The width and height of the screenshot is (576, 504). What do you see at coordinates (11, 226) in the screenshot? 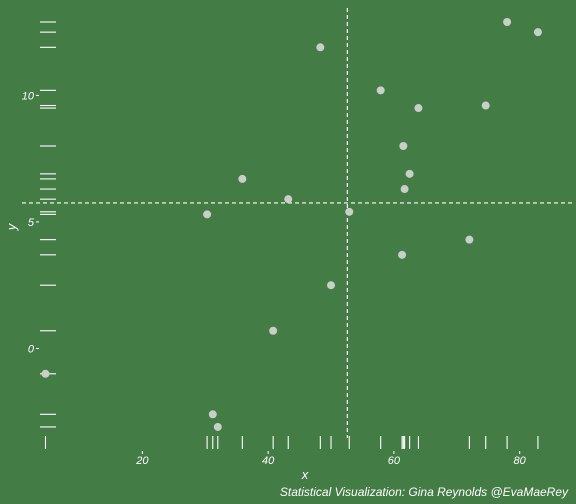
I see `y-axis-title: y` at bounding box center [11, 226].